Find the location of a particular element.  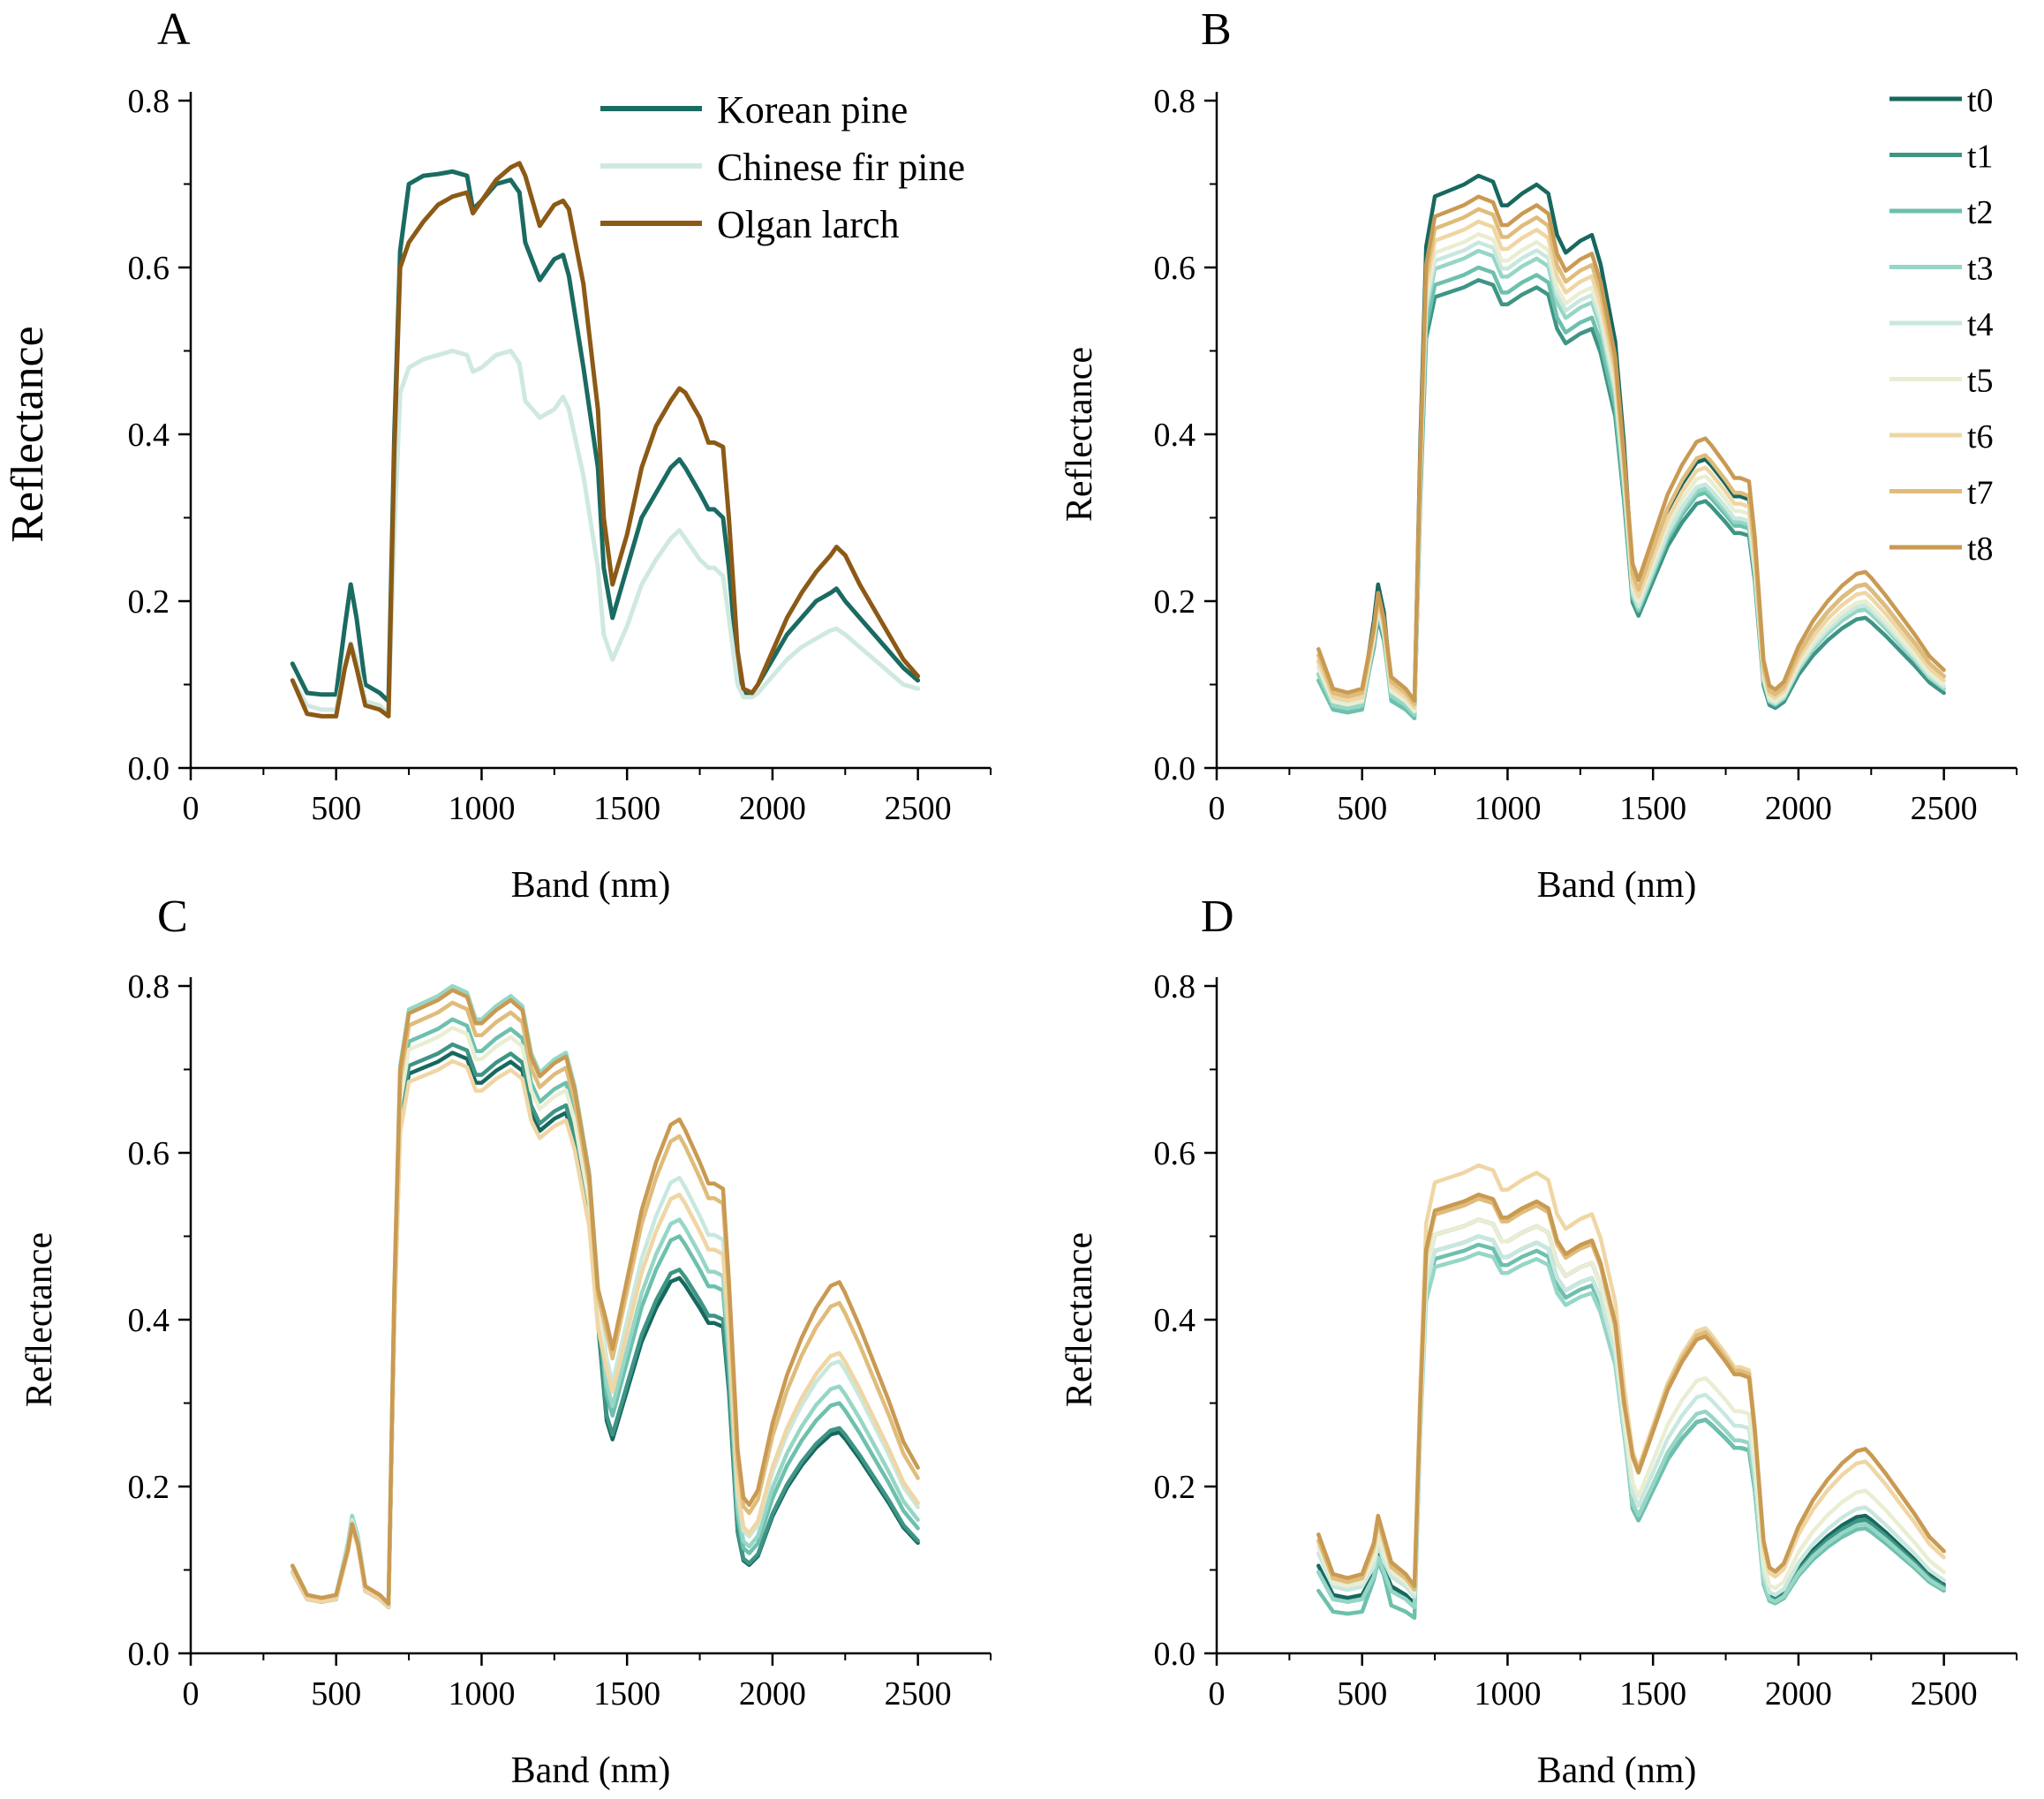

legend-label: t4 is located at coordinates (1980, 324).